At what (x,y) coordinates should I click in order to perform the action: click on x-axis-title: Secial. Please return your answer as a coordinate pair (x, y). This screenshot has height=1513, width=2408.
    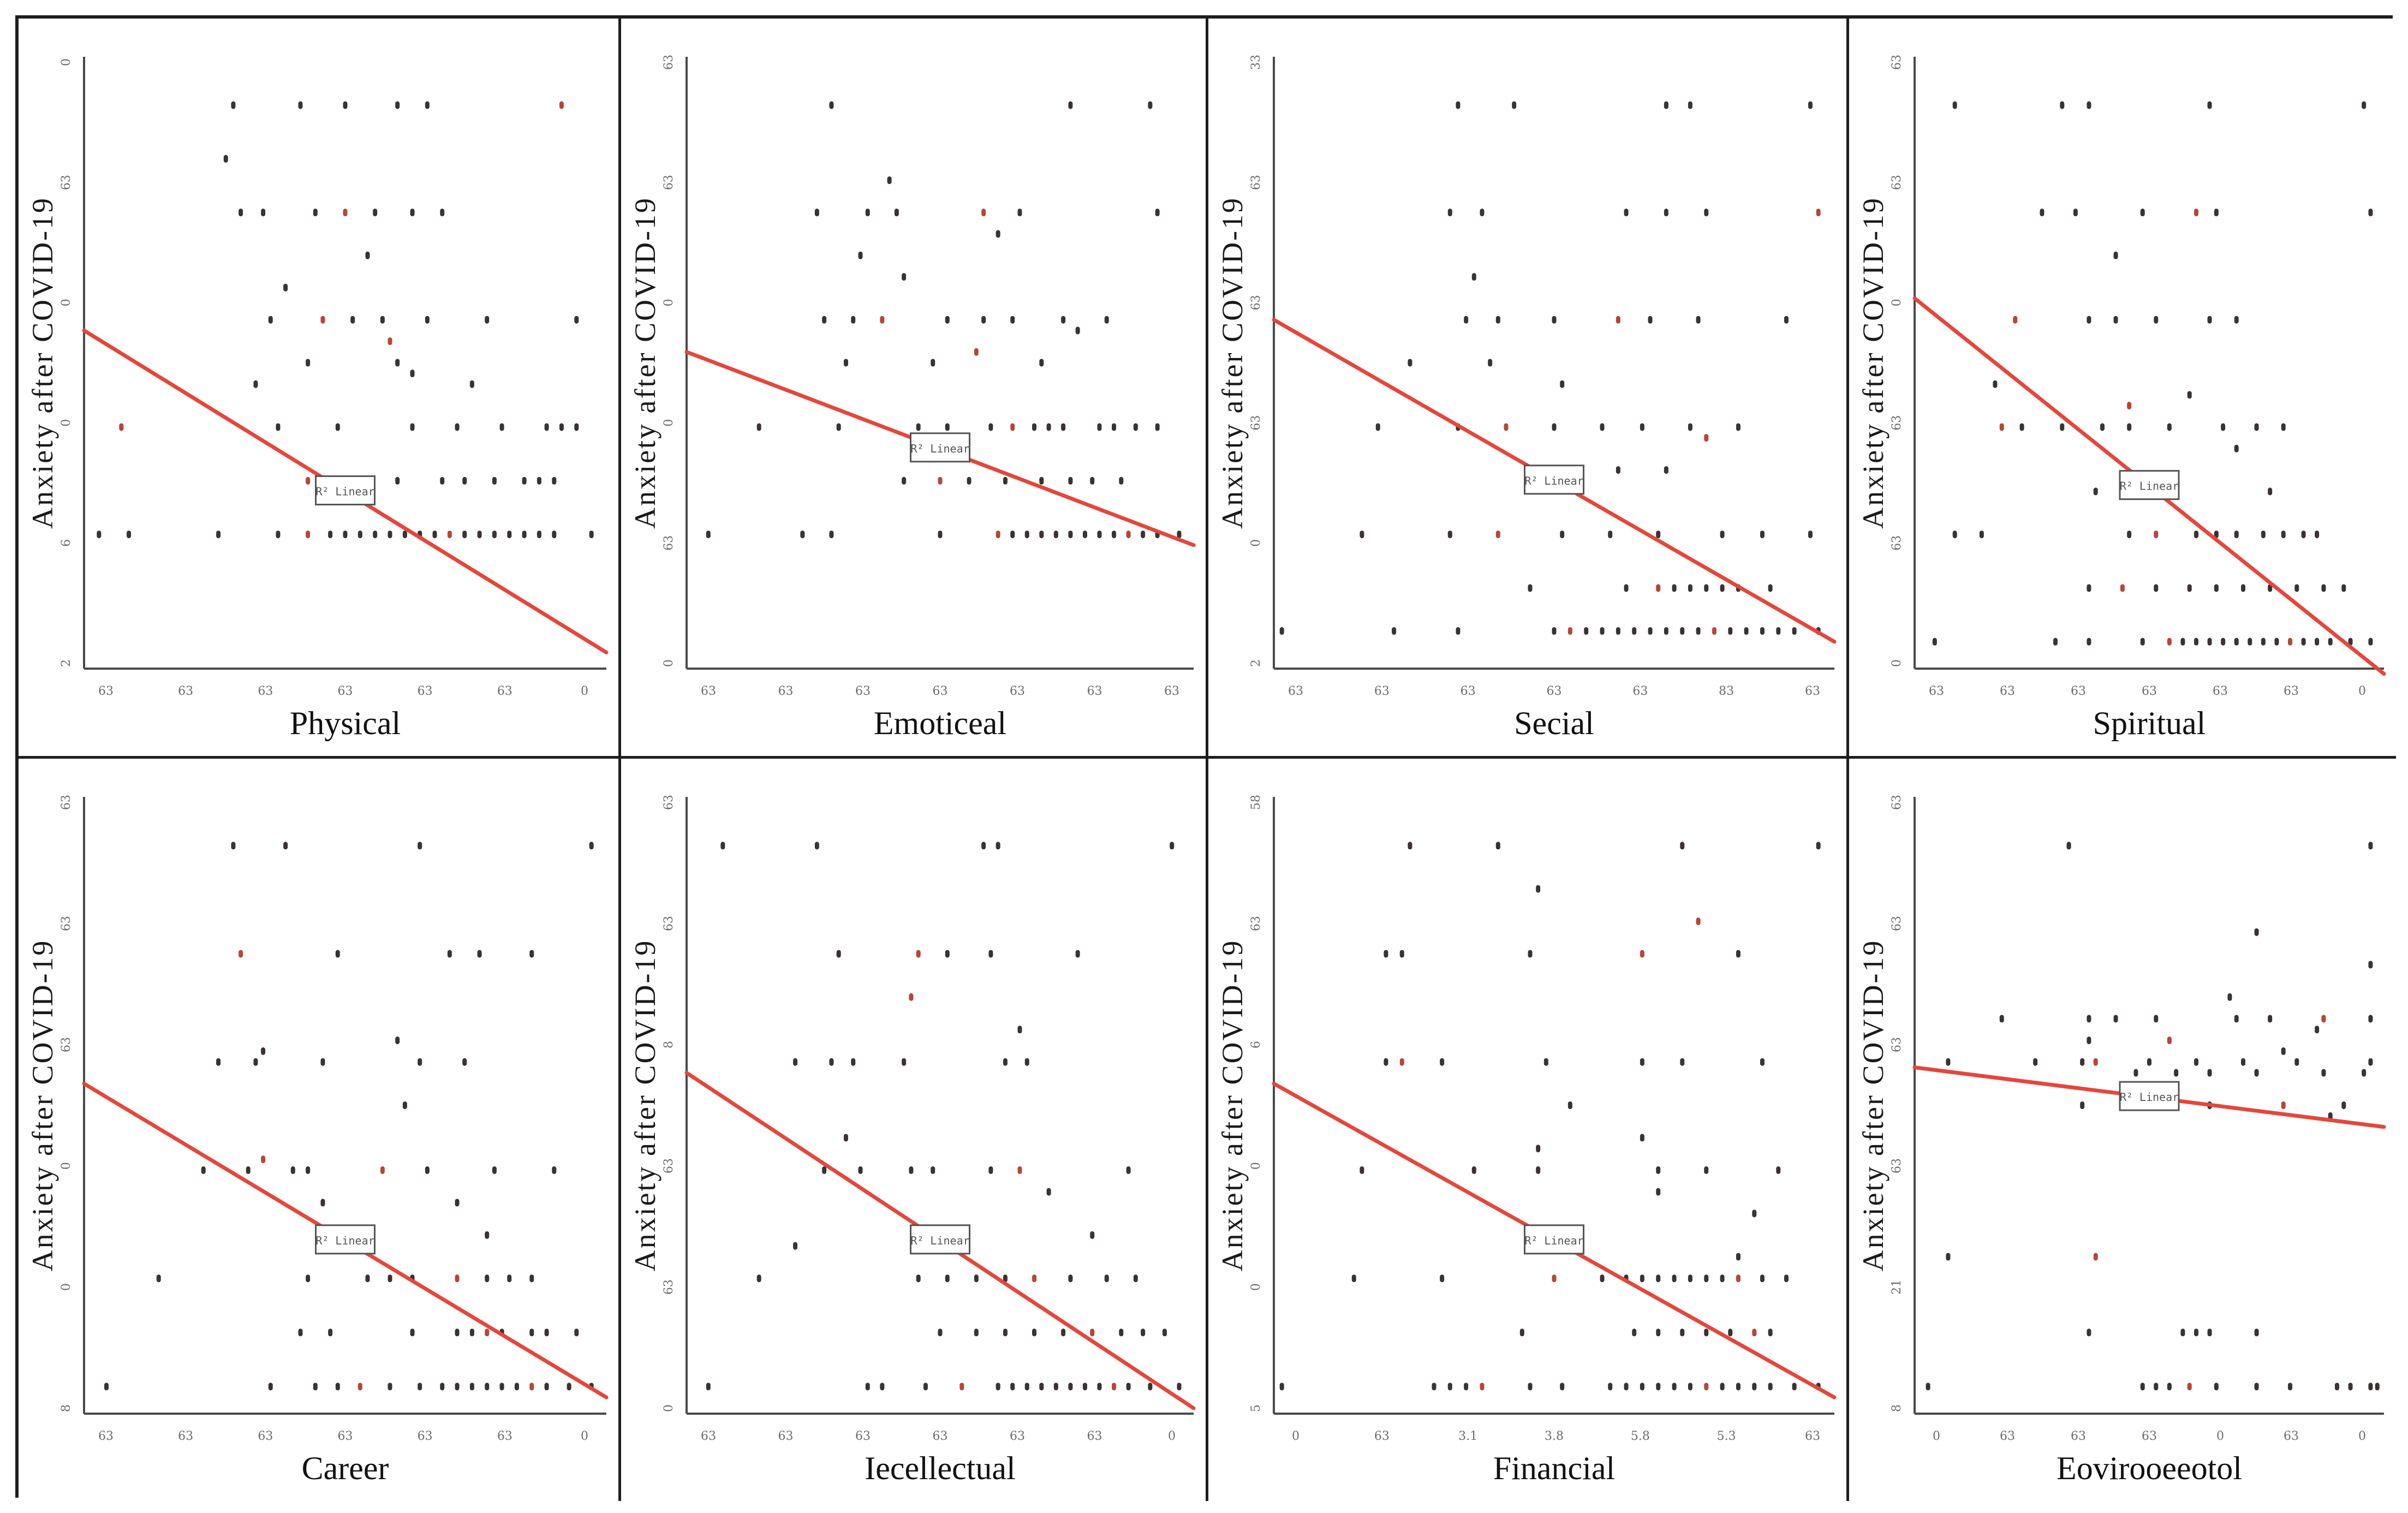
    Looking at the image, I should click on (1554, 723).